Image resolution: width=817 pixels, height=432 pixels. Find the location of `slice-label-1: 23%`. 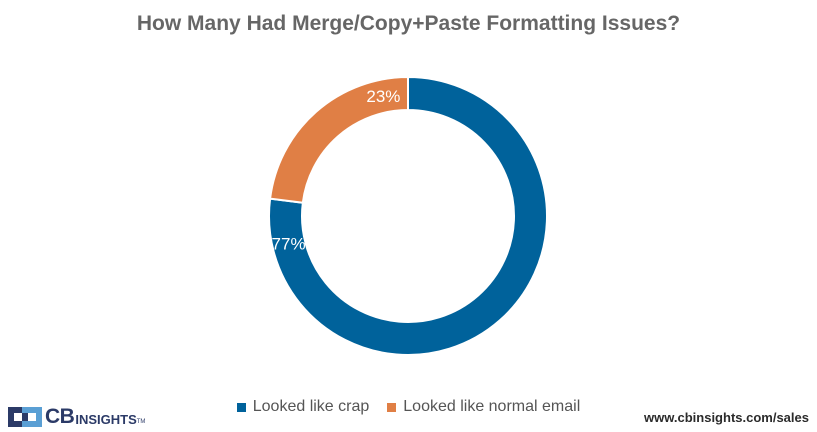

slice-label-1: 23% is located at coordinates (383, 96).